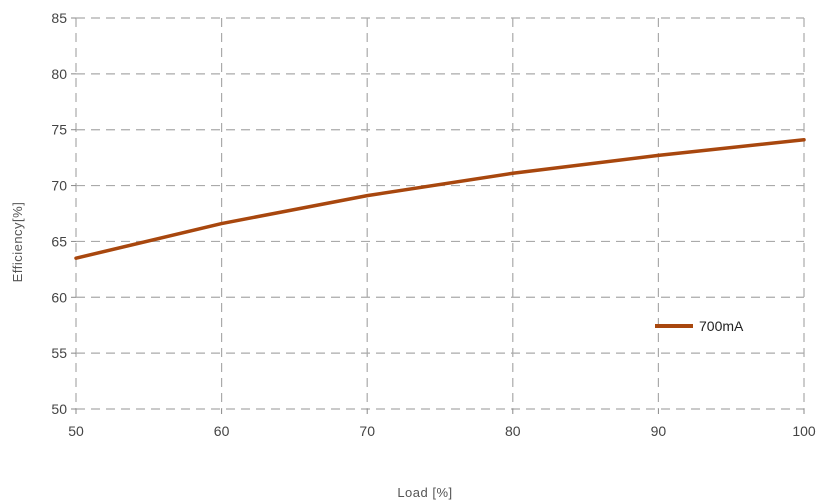 The width and height of the screenshot is (823, 502). I want to click on y-tick-label: 80, so click(59, 74).